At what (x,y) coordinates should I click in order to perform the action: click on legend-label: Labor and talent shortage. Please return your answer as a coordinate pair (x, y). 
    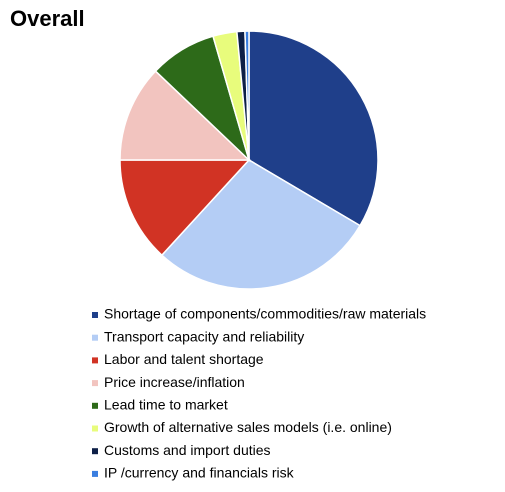
    Looking at the image, I should click on (184, 359).